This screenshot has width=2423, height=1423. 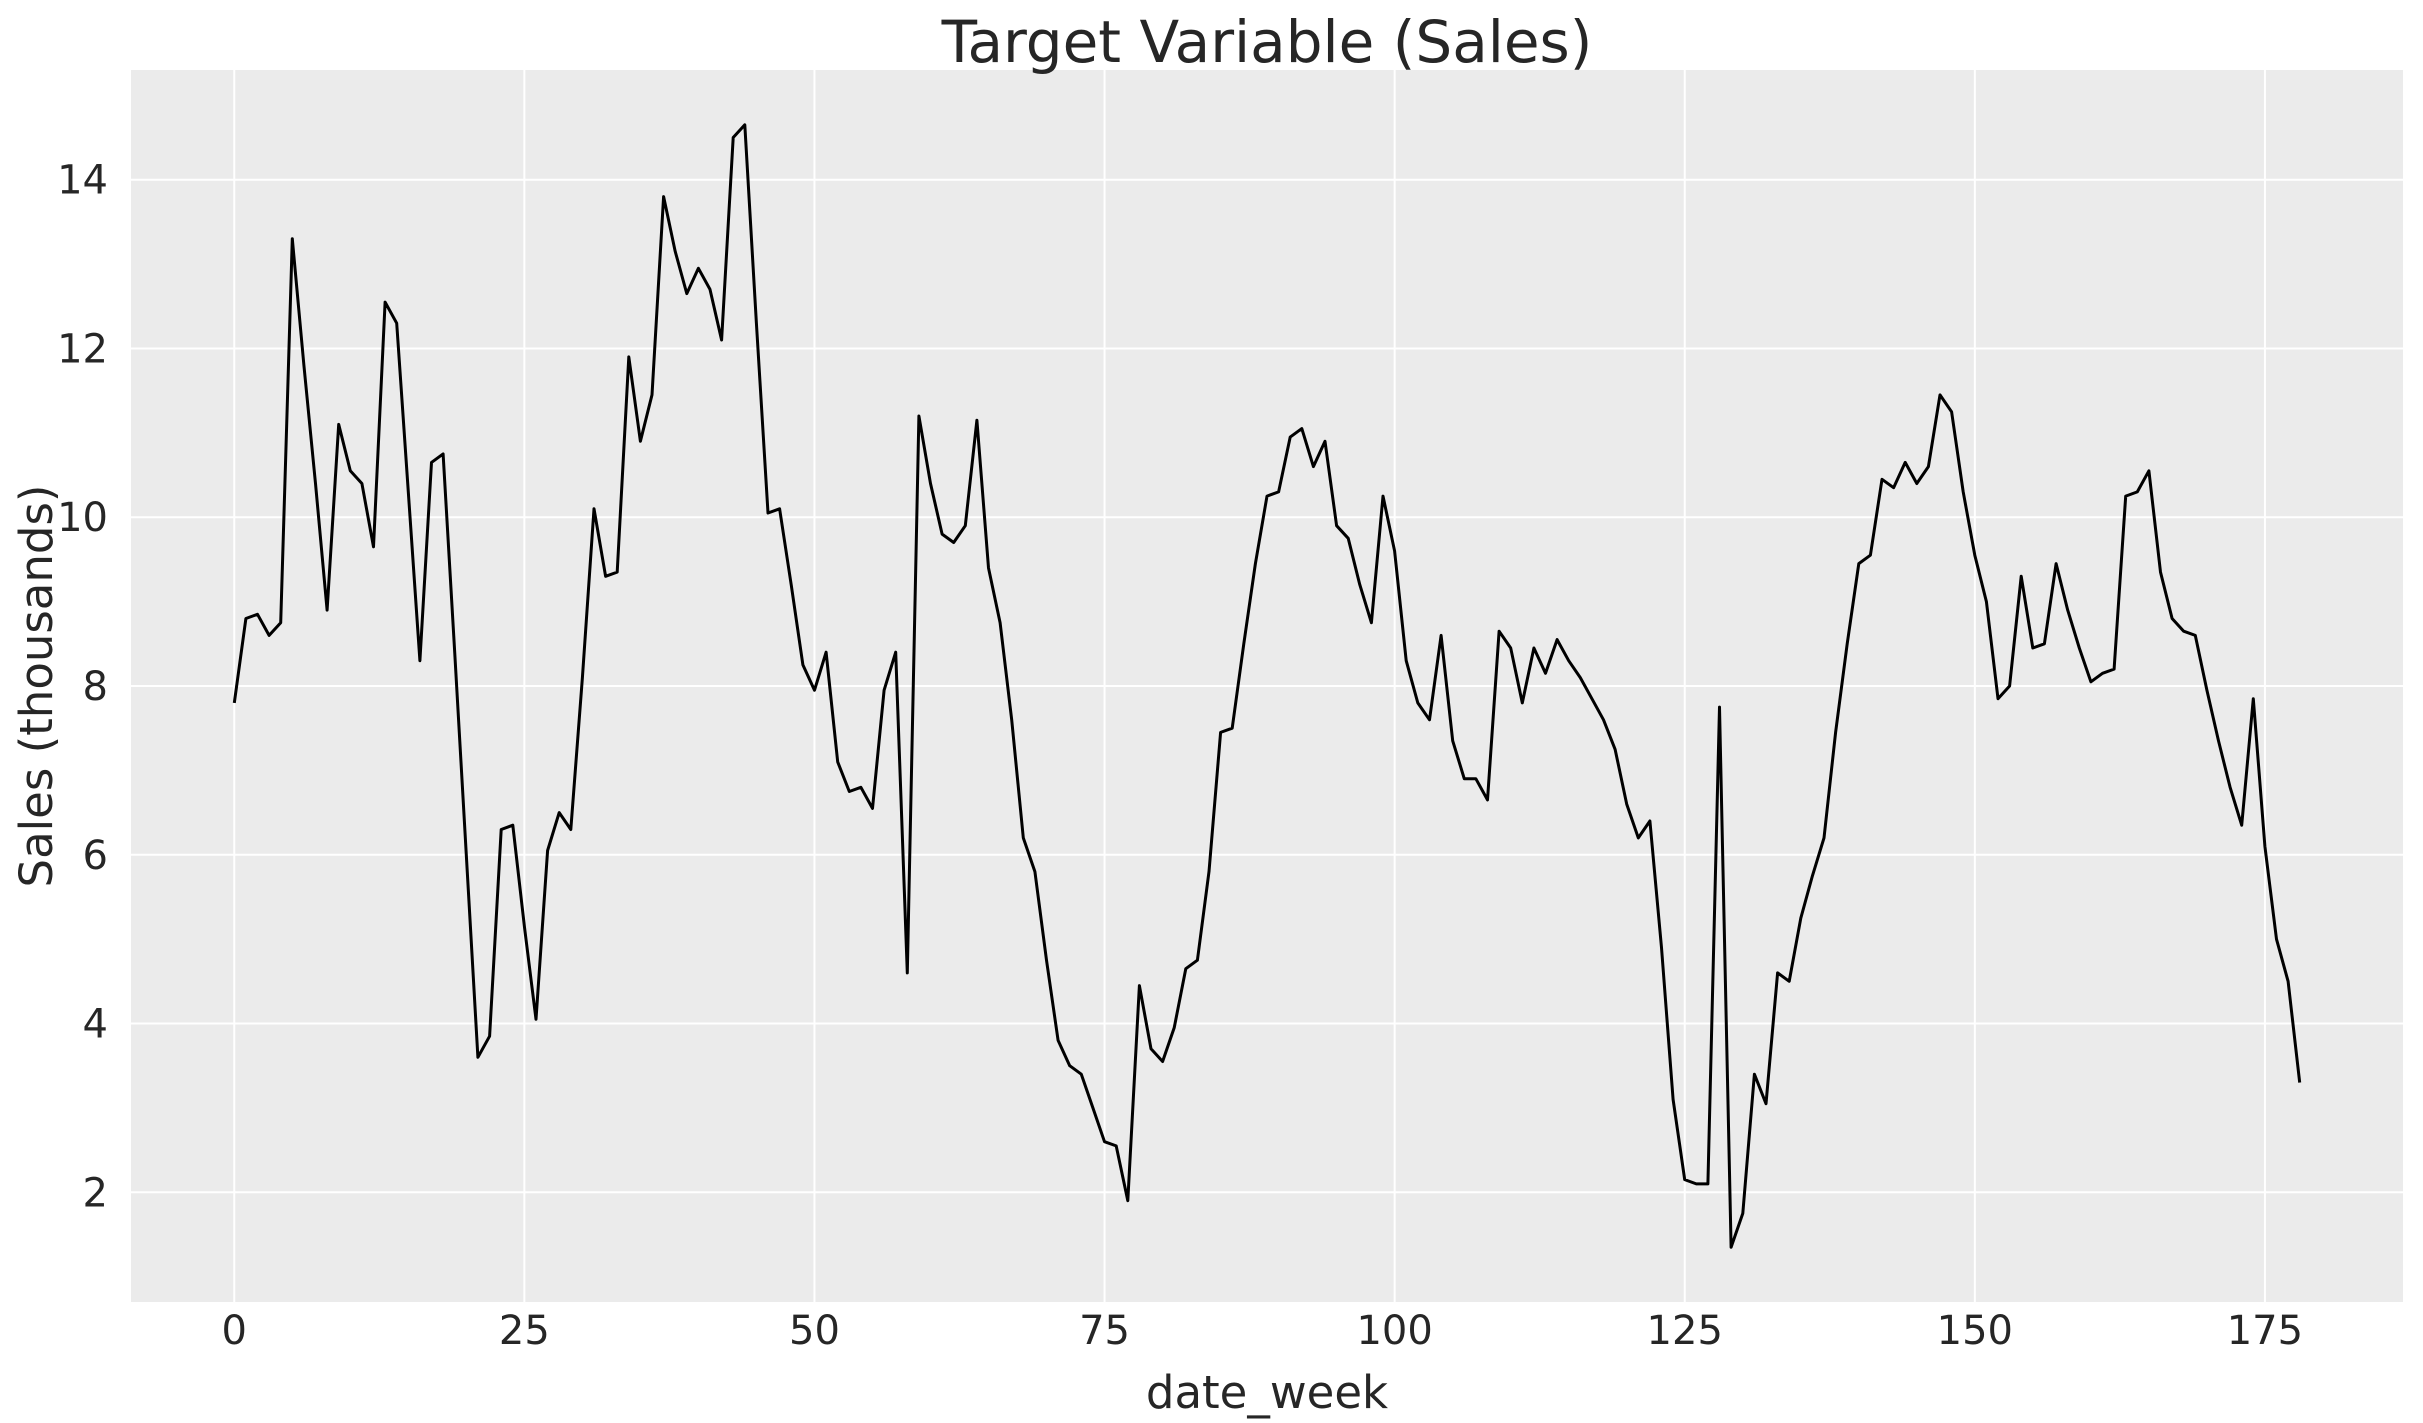 I want to click on y-axis-label: Sales (thousands), so click(x=36, y=686).